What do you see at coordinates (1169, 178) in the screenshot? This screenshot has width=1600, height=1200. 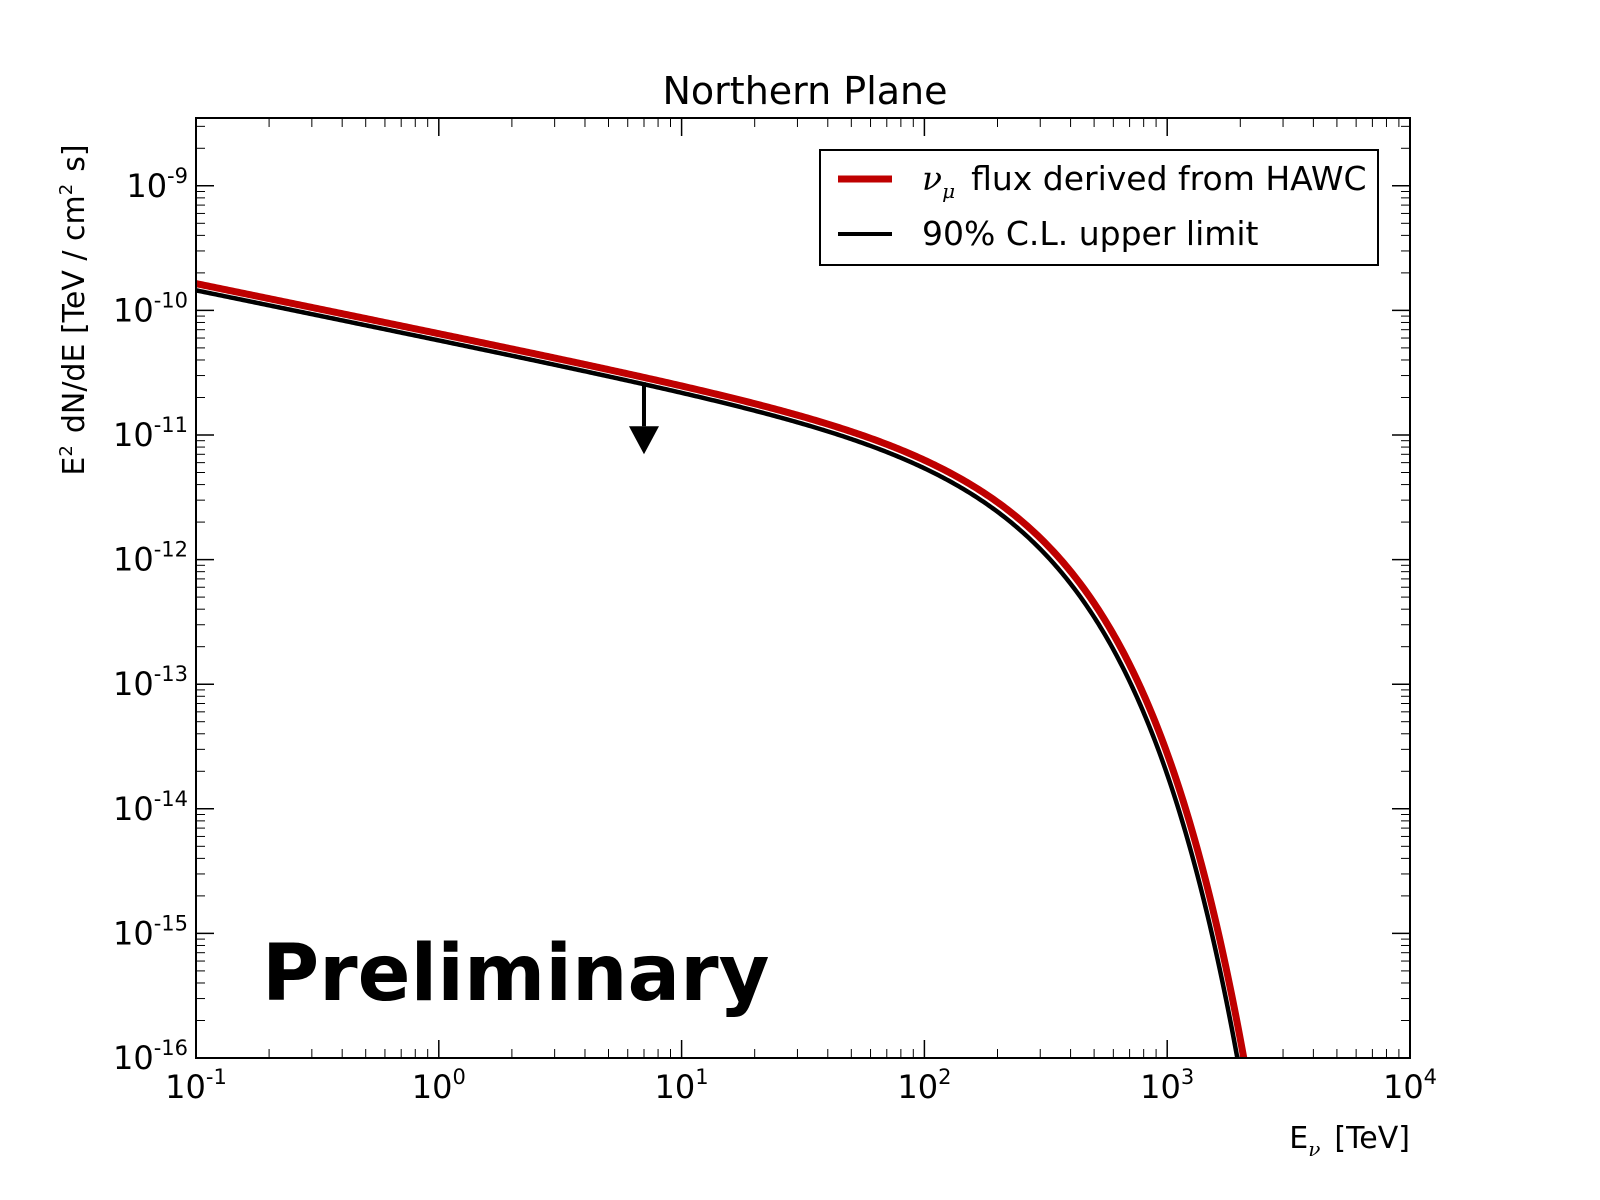 I see `legend-label-hawc-text: flux derived from HAWC` at bounding box center [1169, 178].